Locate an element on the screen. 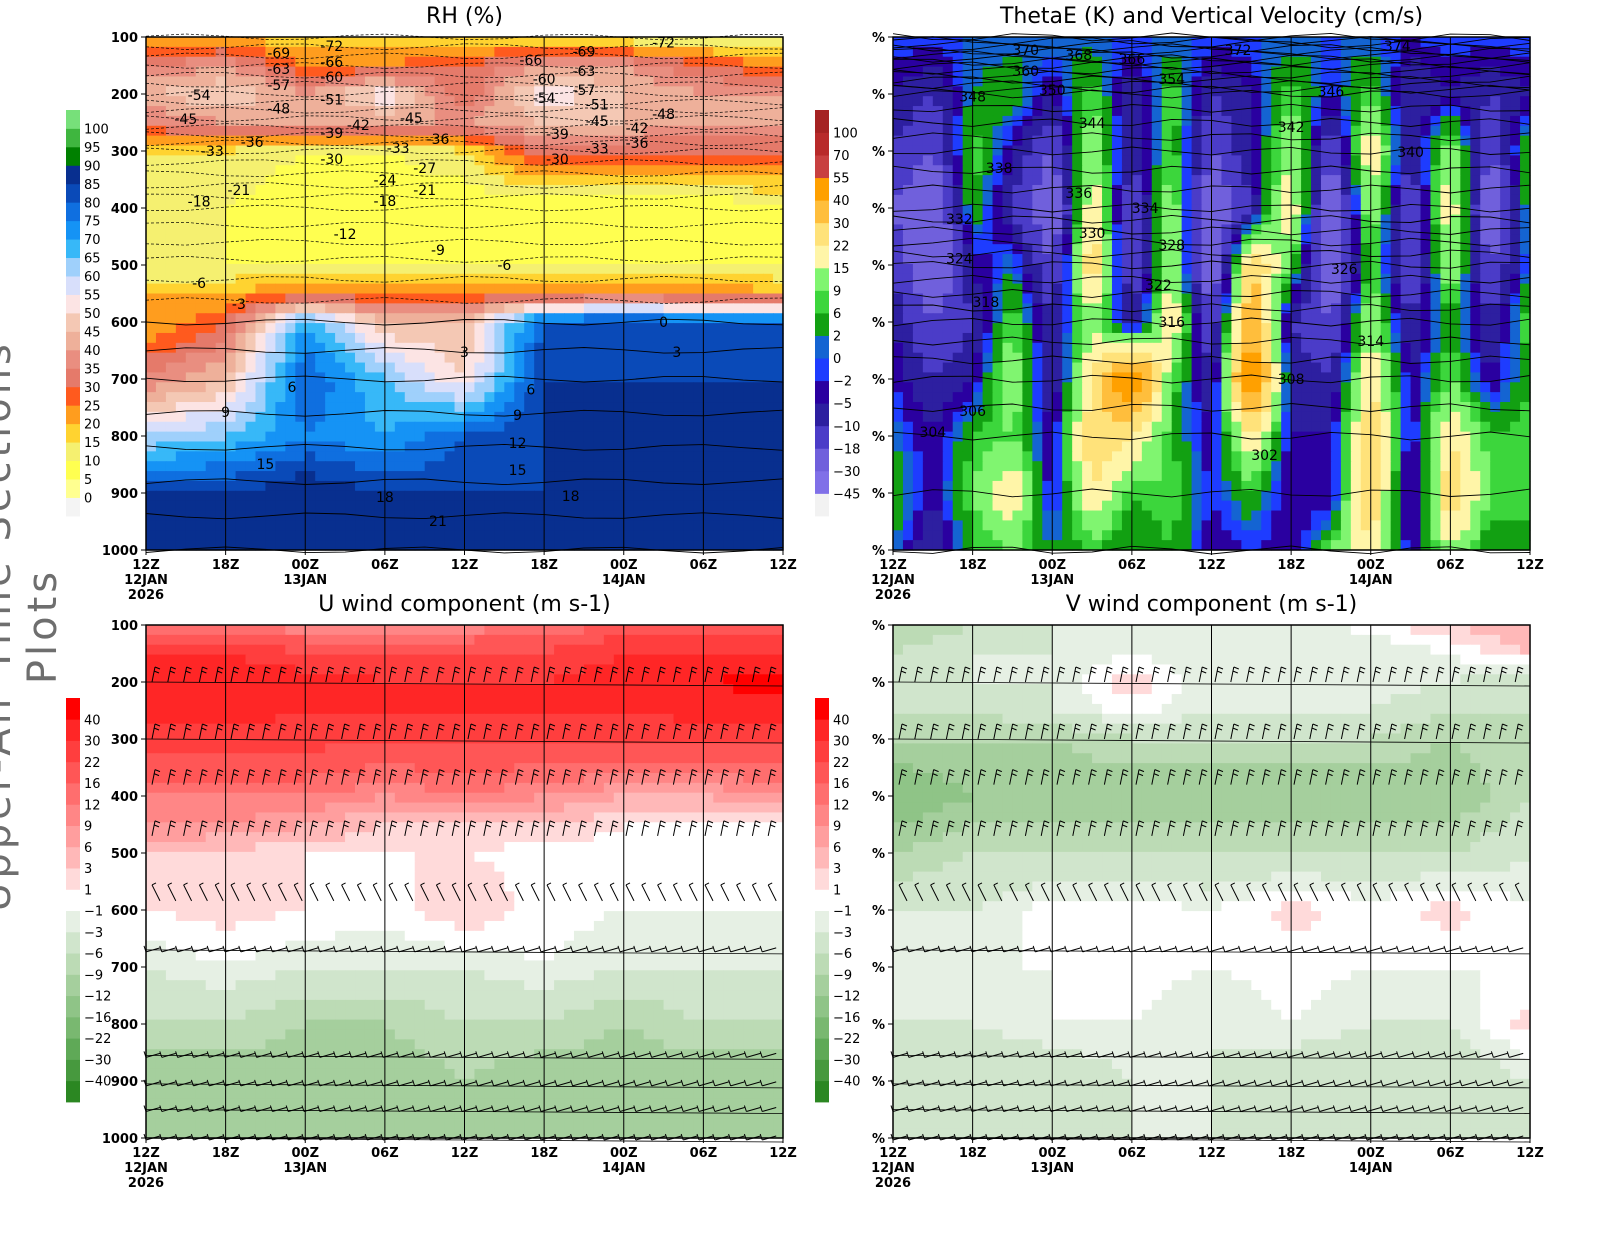  colorbar-swatch is located at coordinates (73, 212).